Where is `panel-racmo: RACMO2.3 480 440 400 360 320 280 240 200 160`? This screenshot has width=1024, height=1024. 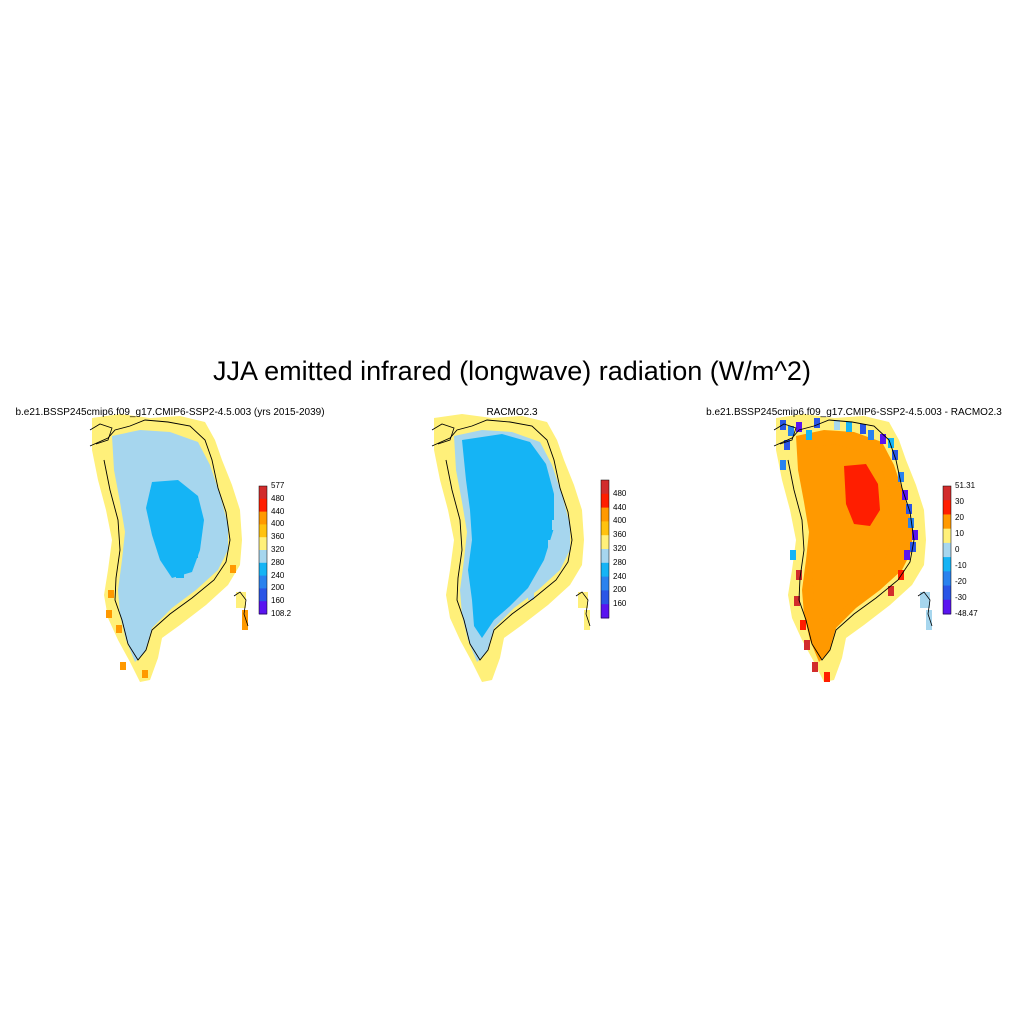 panel-racmo: RACMO2.3 480 440 400 360 320 280 240 200 160 is located at coordinates (512, 550).